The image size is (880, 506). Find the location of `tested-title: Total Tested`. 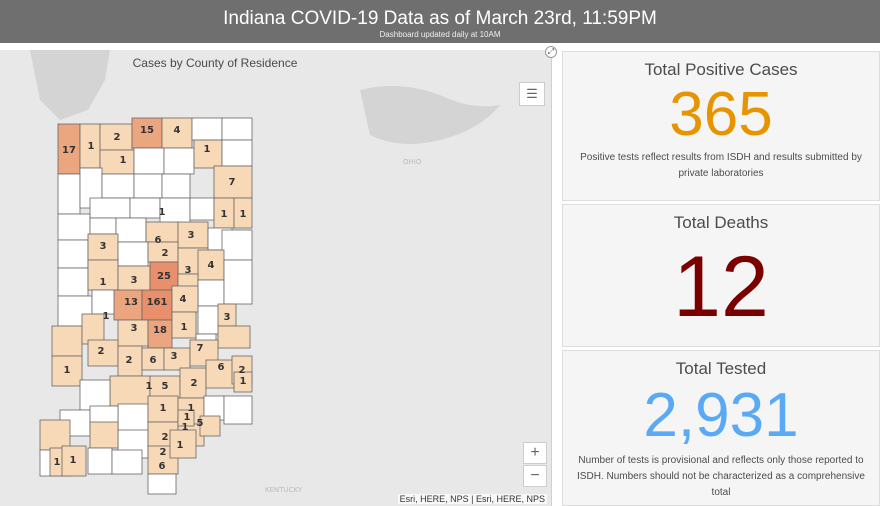

tested-title: Total Tested is located at coordinates (721, 368).